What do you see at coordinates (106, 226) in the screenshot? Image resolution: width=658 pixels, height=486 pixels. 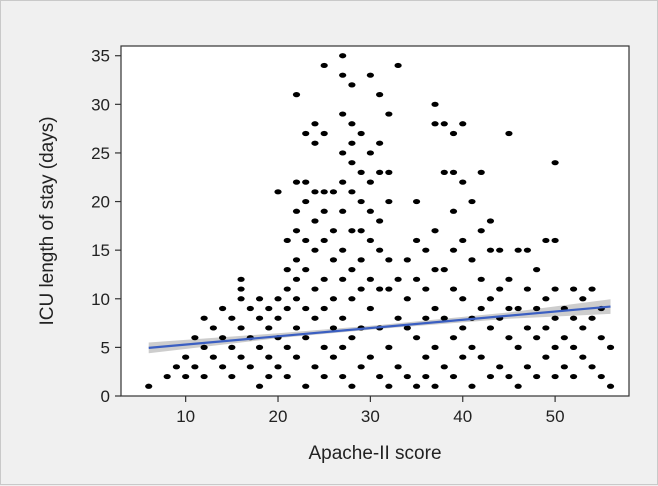 I see `y-axis: 0 5 10 15 20 25 30 35` at bounding box center [106, 226].